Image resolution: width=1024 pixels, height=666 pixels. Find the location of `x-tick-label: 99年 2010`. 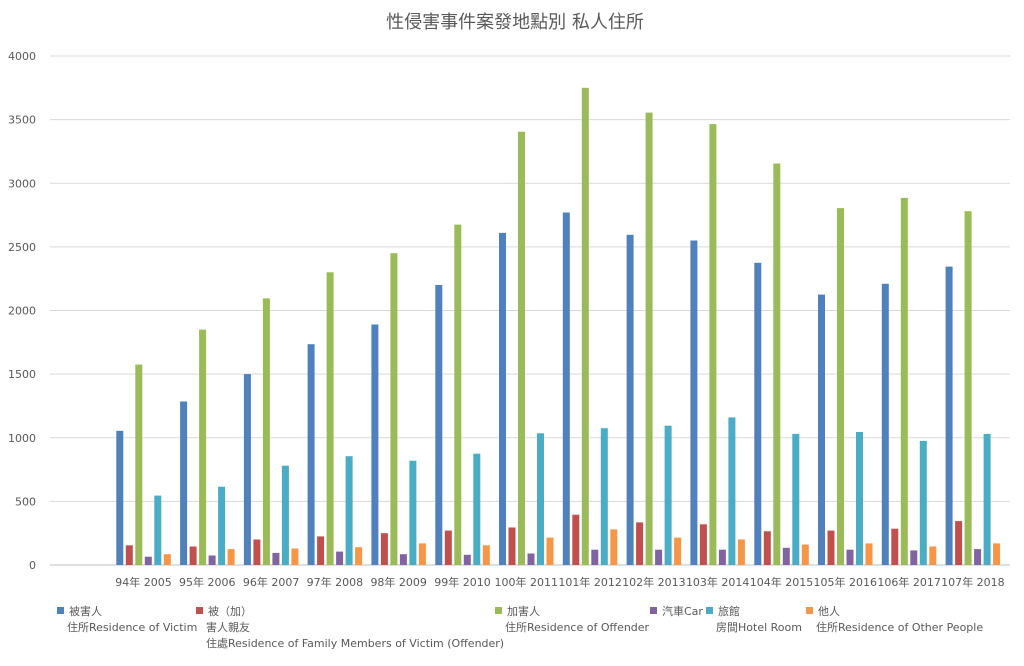

x-tick-label: 99年 2010 is located at coordinates (462, 582).